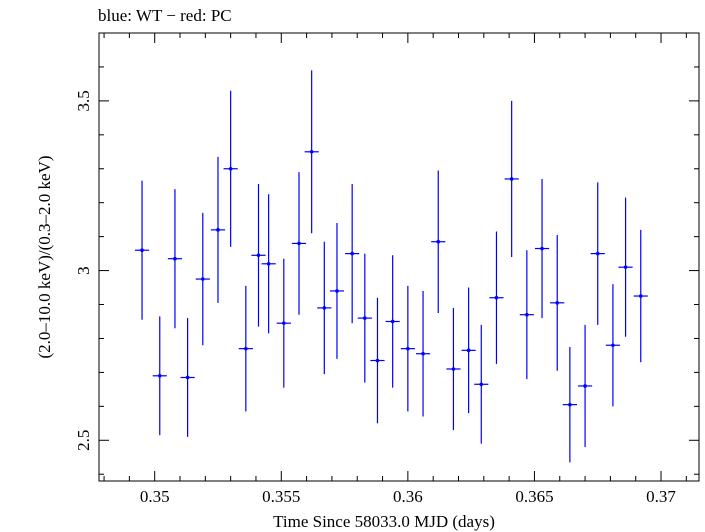  Describe the element at coordinates (408, 496) in the screenshot. I see `x-tick-label: 0.36` at that location.